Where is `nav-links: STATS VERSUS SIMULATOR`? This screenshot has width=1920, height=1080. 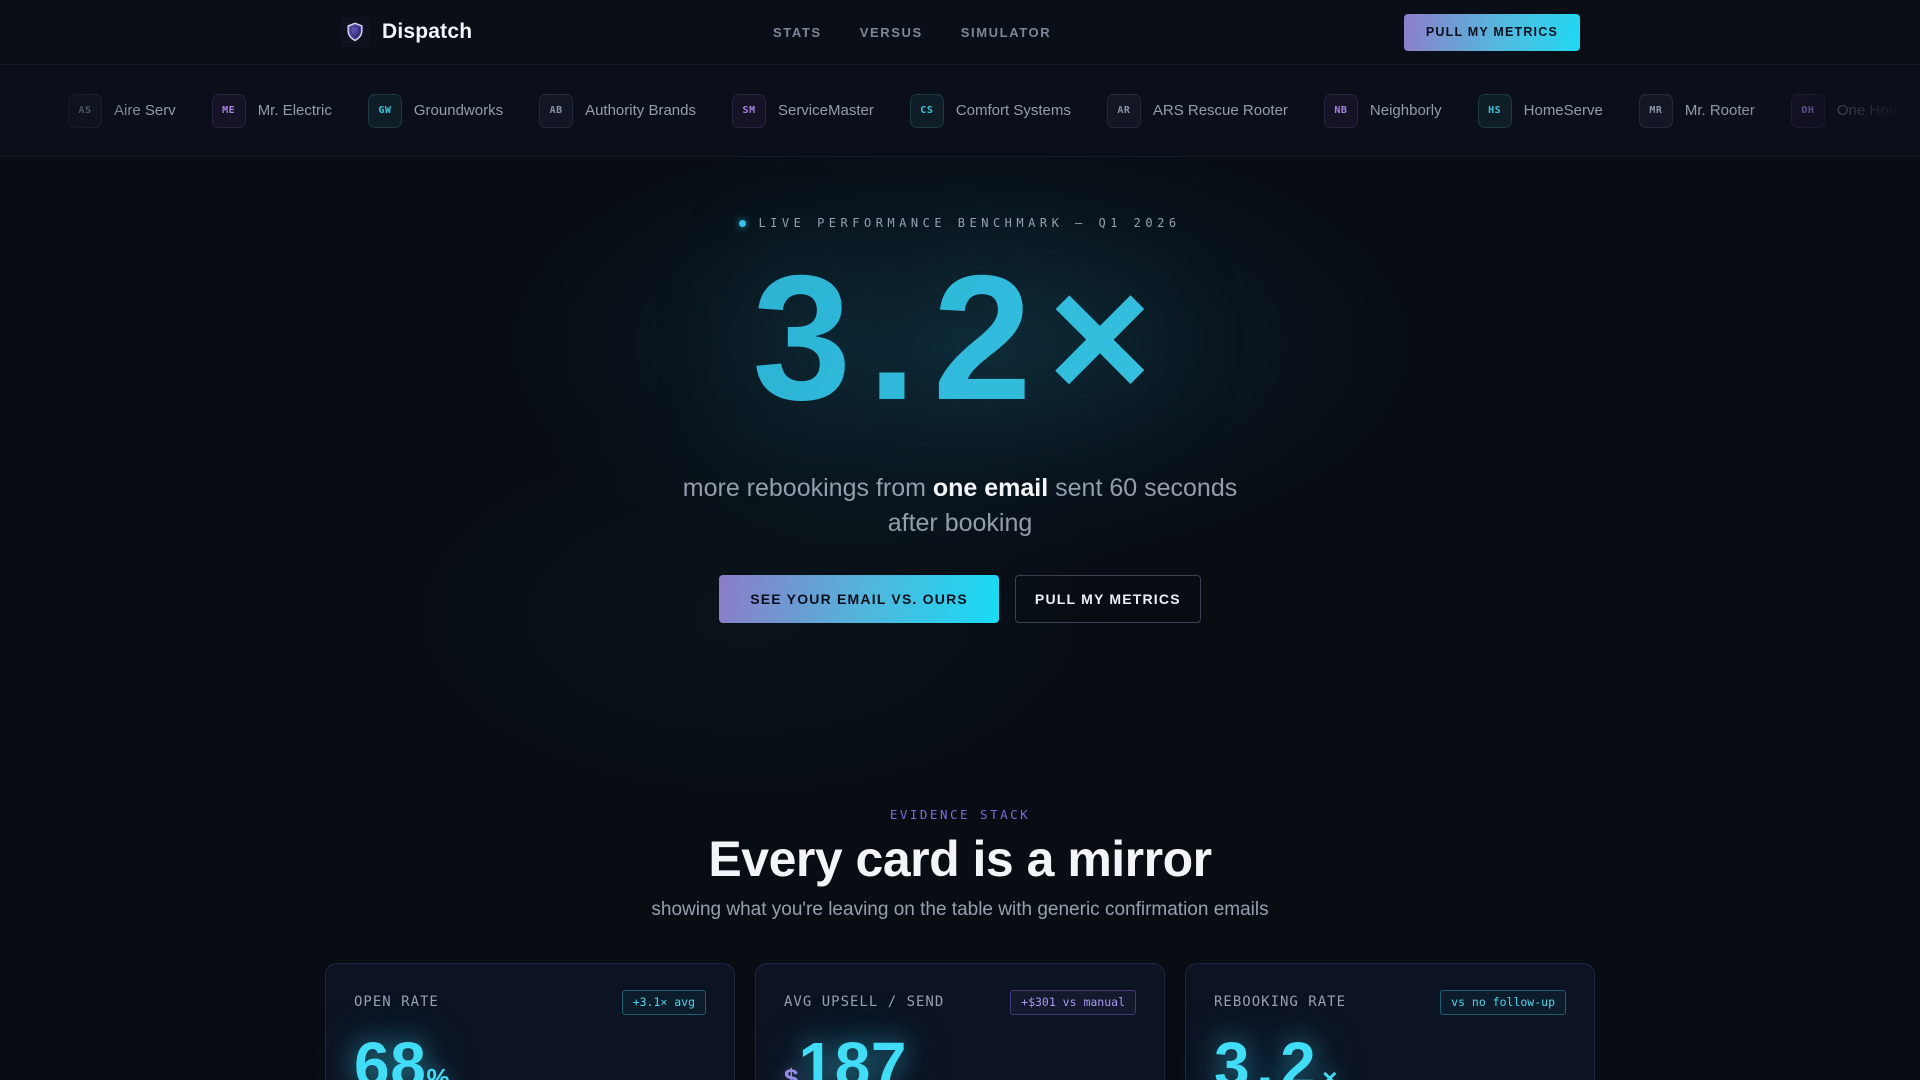
nav-links: STATS VERSUS SIMULATOR is located at coordinates (912, 32).